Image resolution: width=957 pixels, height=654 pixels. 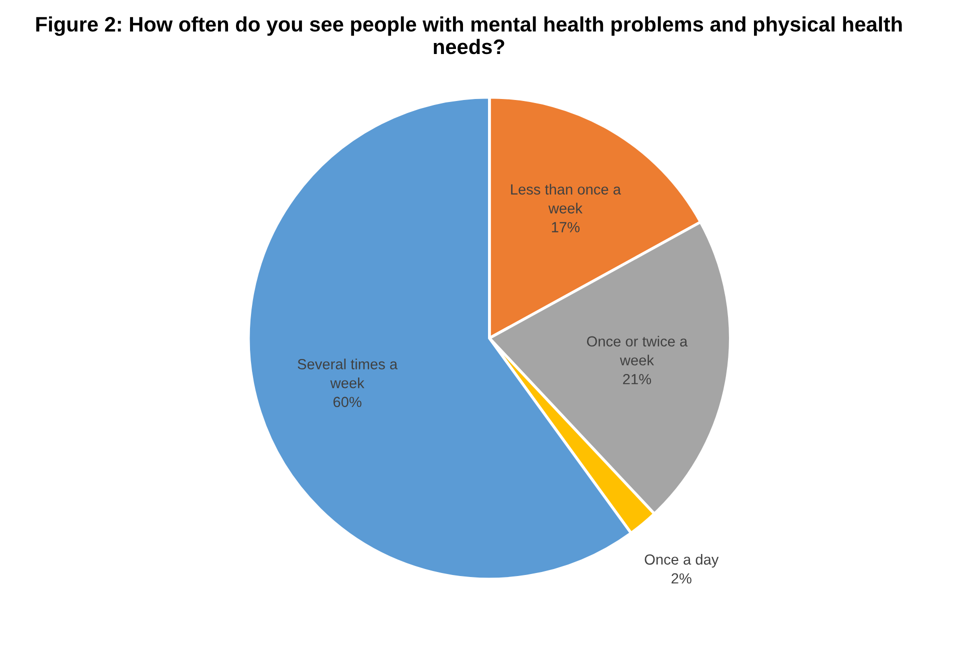 What do you see at coordinates (566, 199) in the screenshot?
I see `slice-label: Less than once a week` at bounding box center [566, 199].